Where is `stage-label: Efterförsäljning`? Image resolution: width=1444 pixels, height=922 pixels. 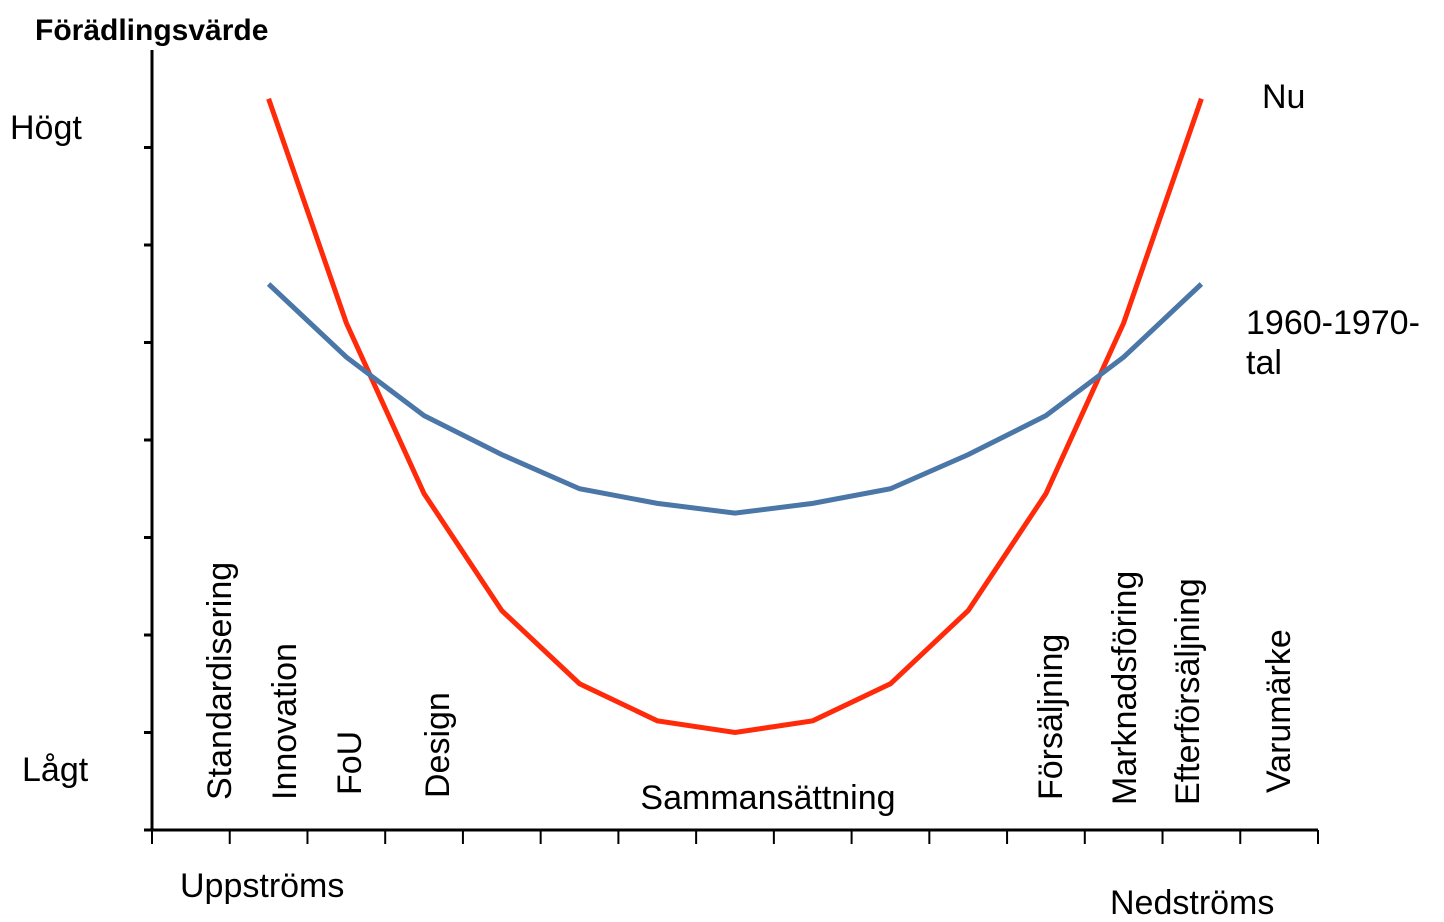
stage-label: Efterförsäljning is located at coordinates (1188, 691).